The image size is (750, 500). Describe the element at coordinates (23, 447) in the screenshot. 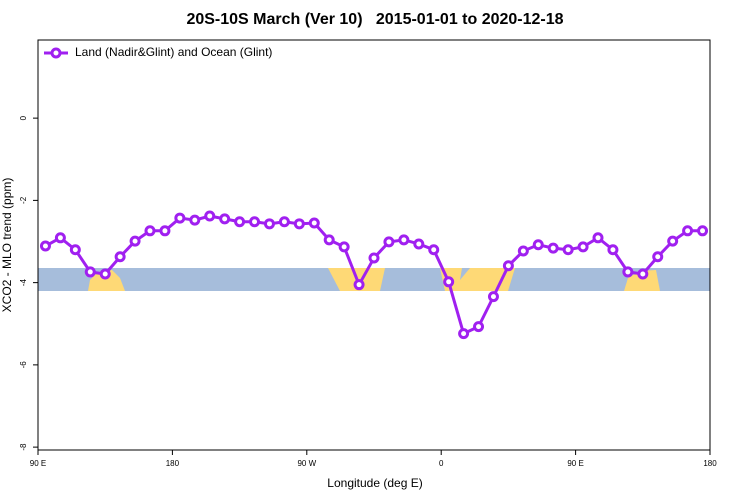

I see `y-tick-label: -8` at that location.